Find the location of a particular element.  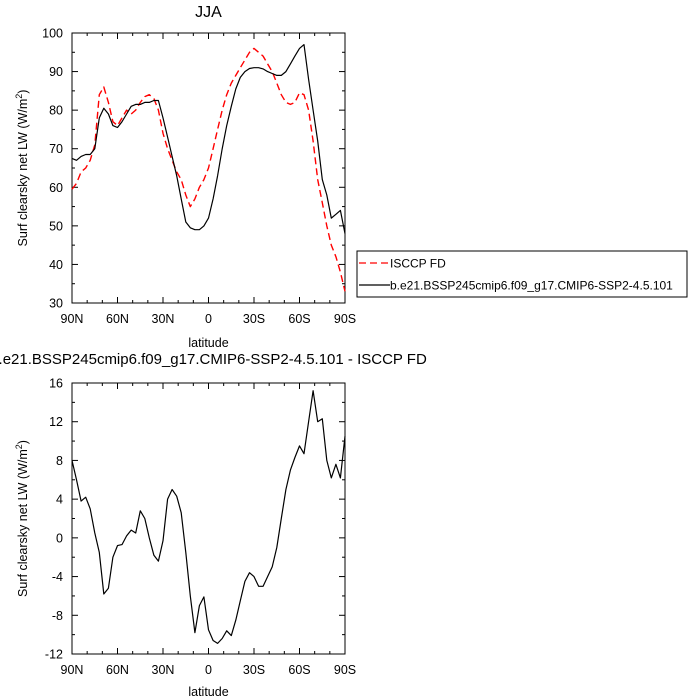

y-tick-label: -8 is located at coordinates (57, 616).